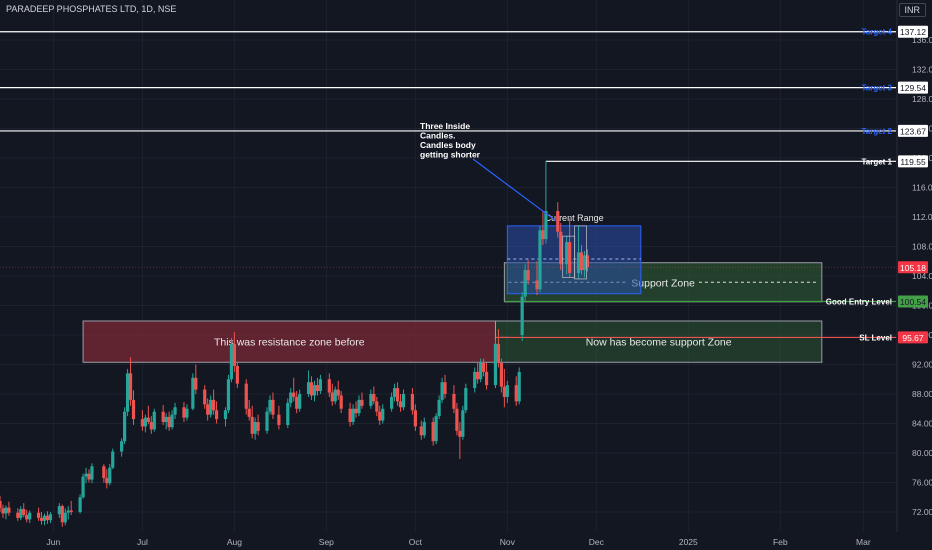  I want to click on time-tick-label: Sep, so click(326, 542).